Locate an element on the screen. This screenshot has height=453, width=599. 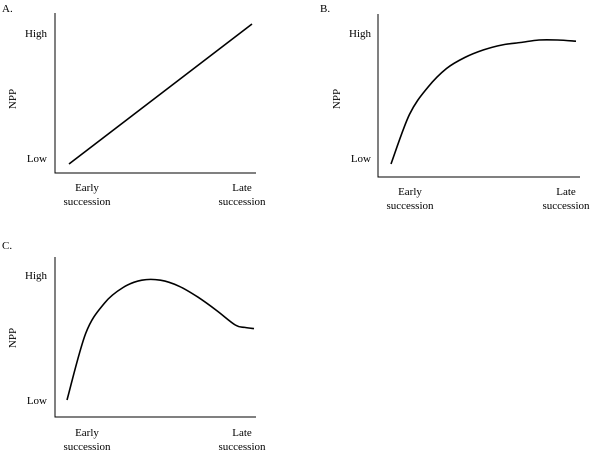
panel-a-ylabel: NPP is located at coordinates (13, 99).